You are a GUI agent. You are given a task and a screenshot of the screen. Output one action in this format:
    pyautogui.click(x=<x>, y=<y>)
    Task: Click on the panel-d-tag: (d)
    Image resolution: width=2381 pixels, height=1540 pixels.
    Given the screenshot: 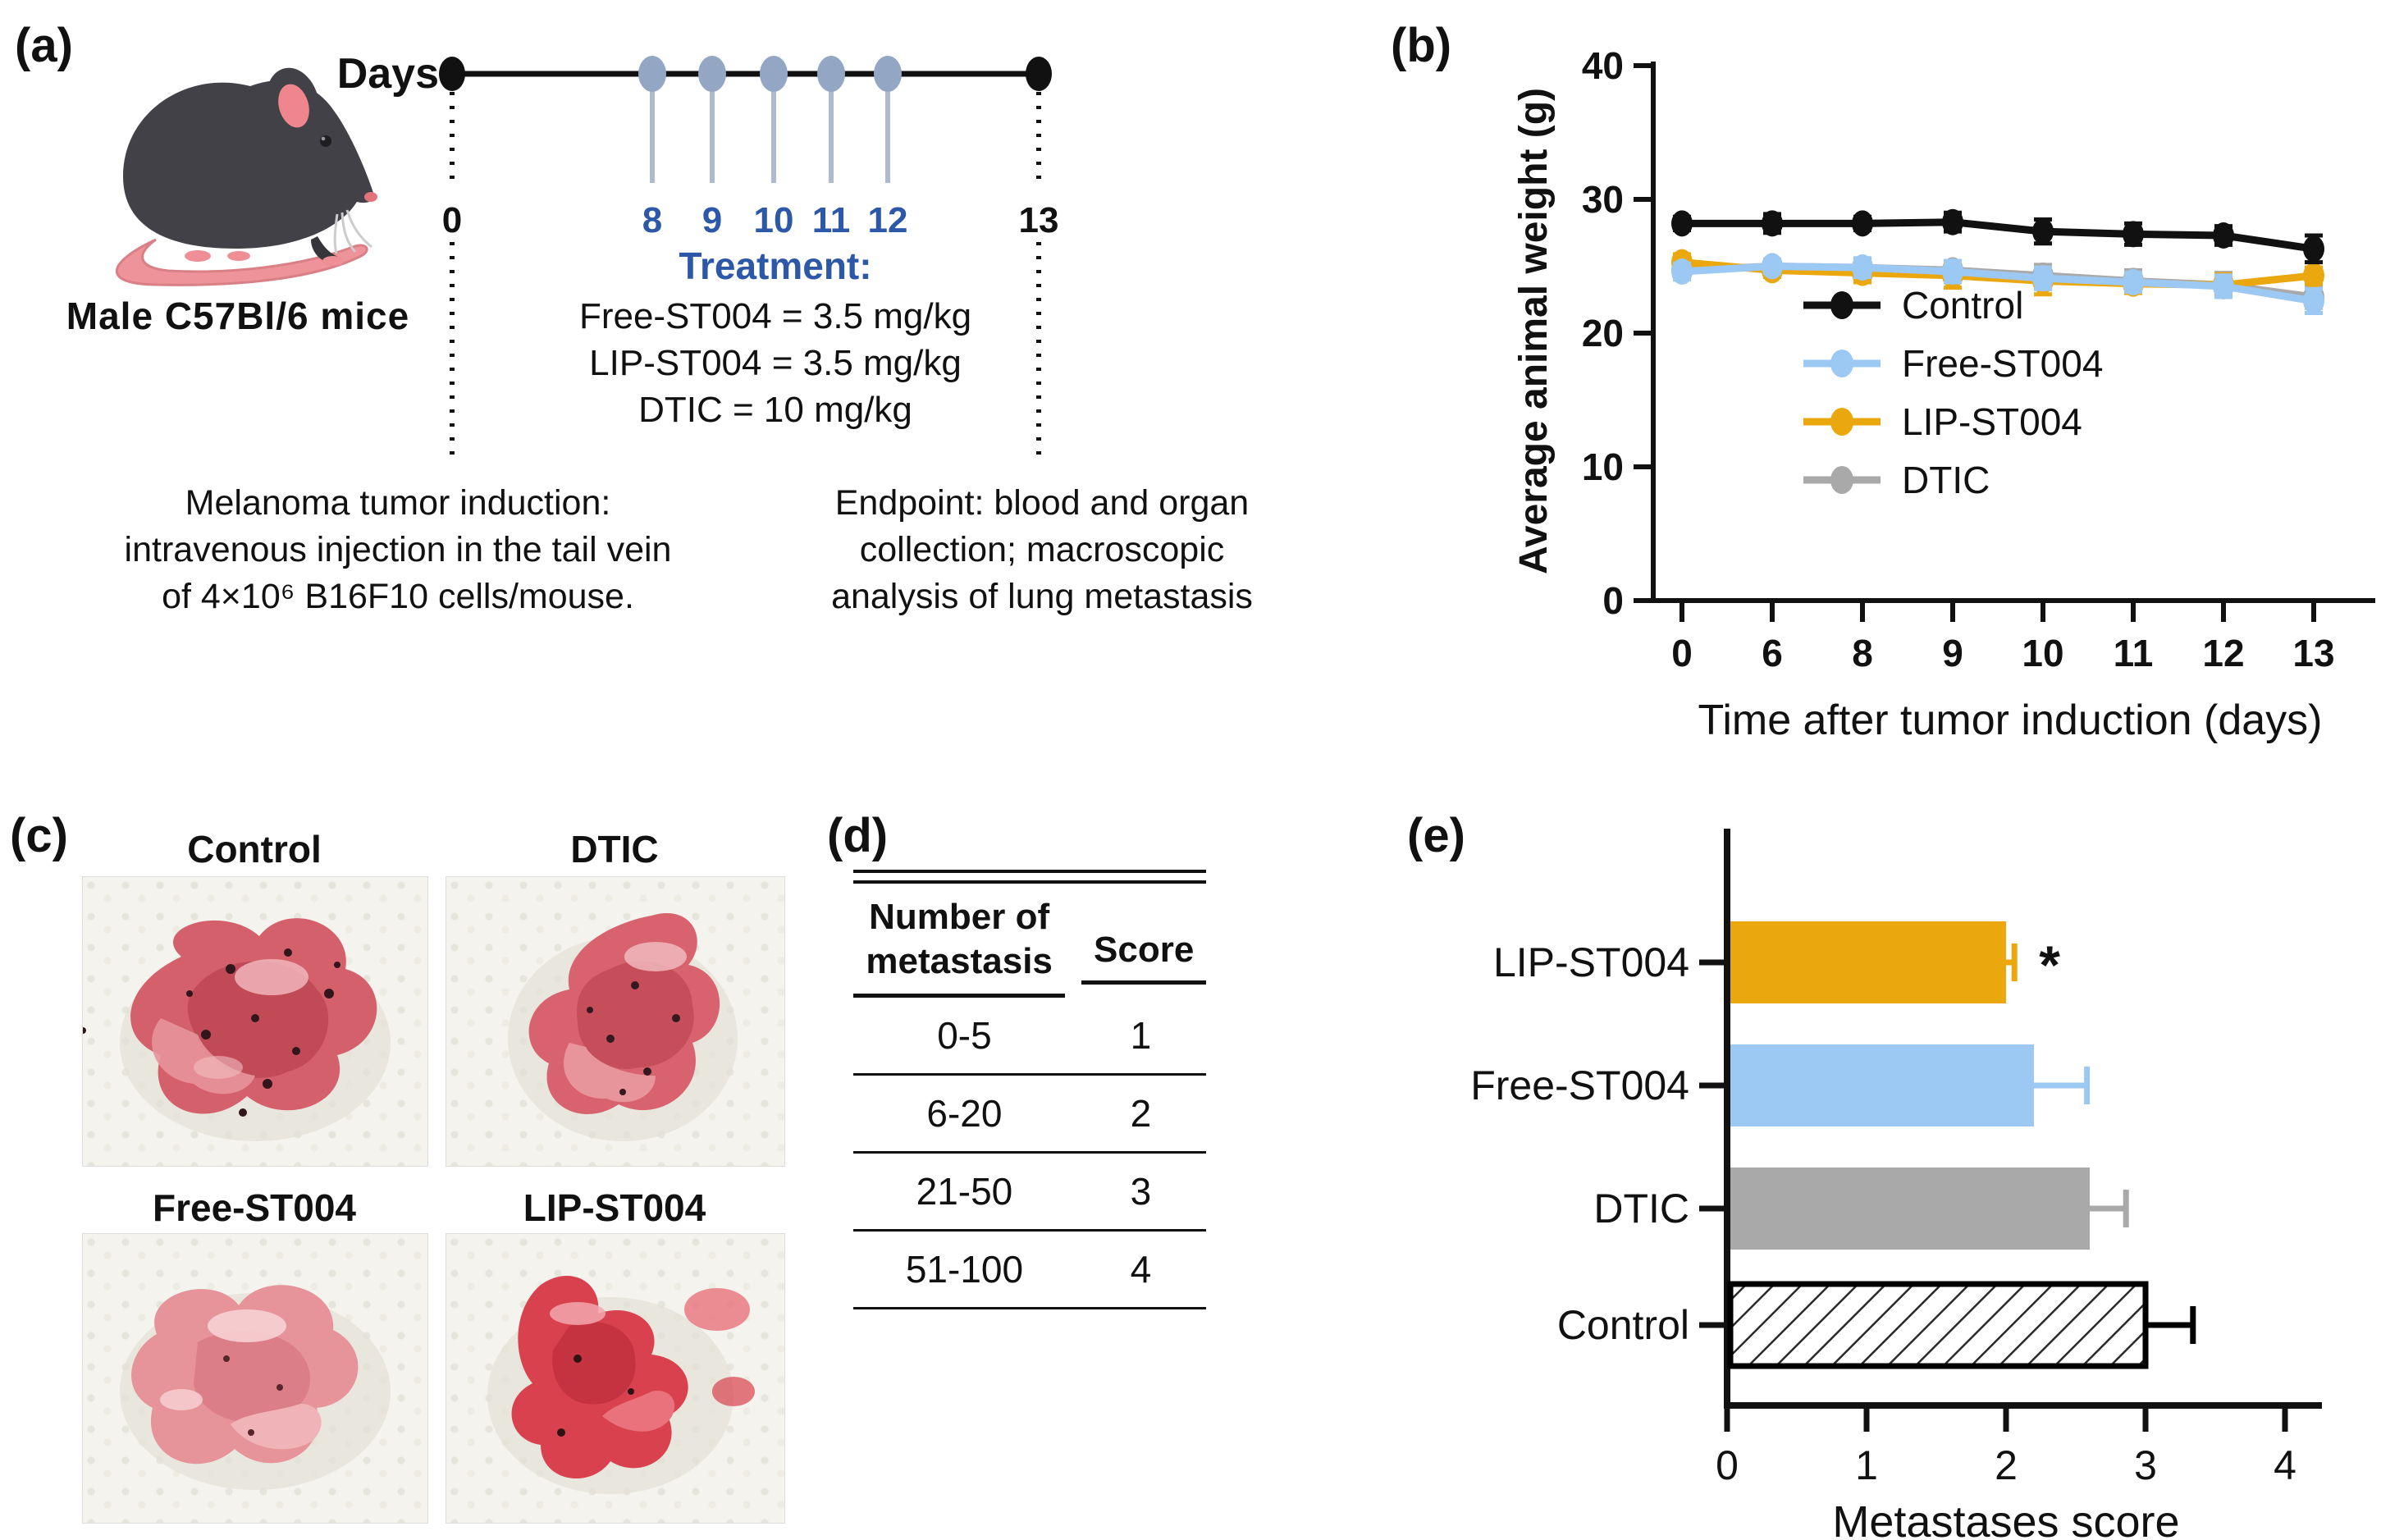 What is the action you would take?
    pyautogui.click(x=858, y=835)
    